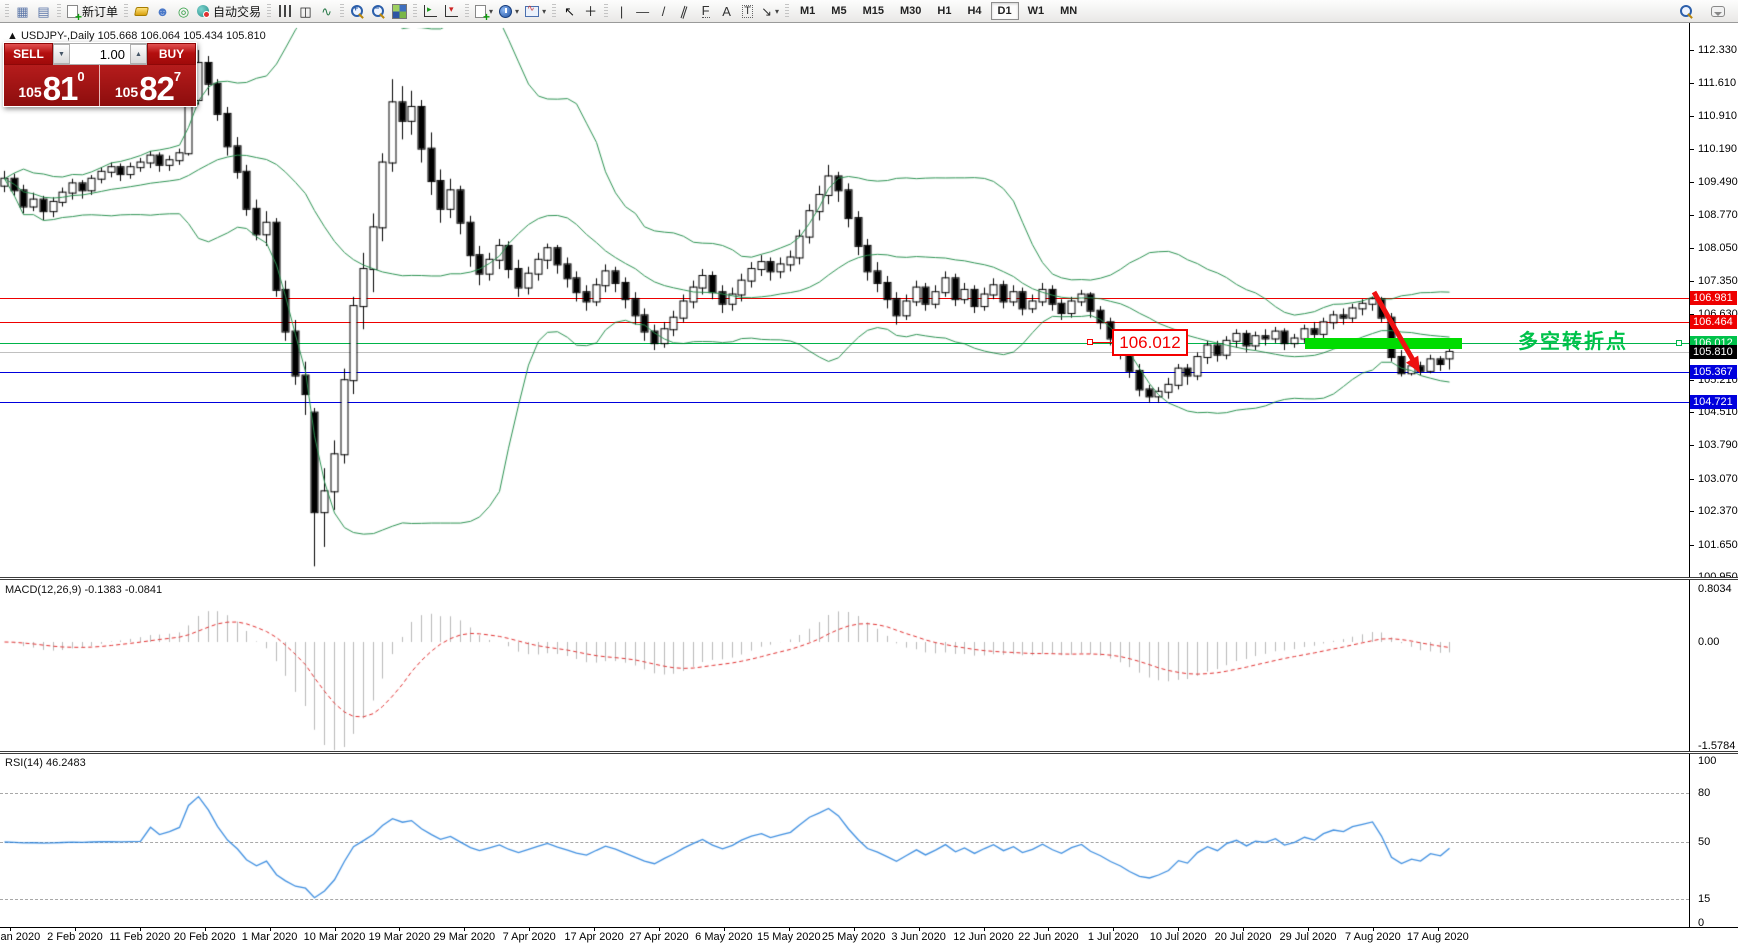 The height and width of the screenshot is (943, 1738). I want to click on cursor-button: ↖, so click(569, 11).